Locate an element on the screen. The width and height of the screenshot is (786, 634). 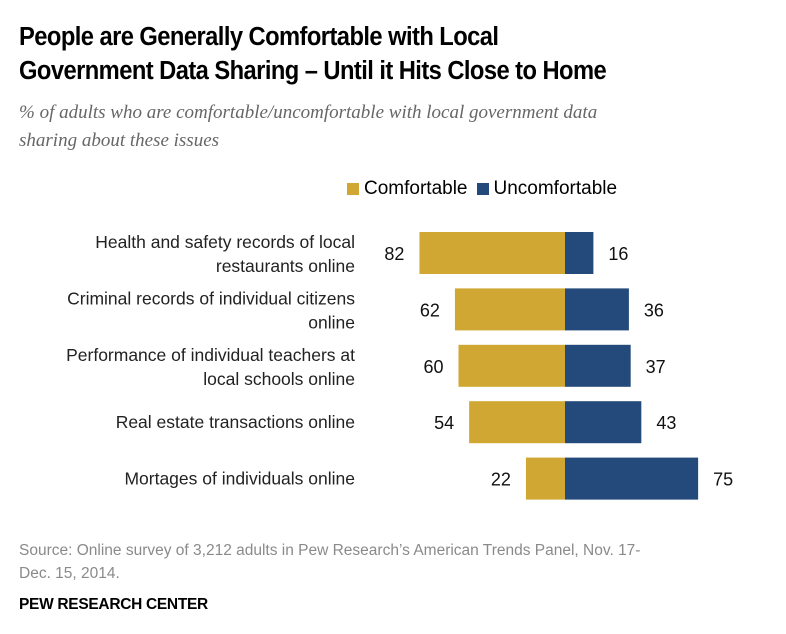
legend-item-uncomfortable: Uncomfortable is located at coordinates (547, 189).